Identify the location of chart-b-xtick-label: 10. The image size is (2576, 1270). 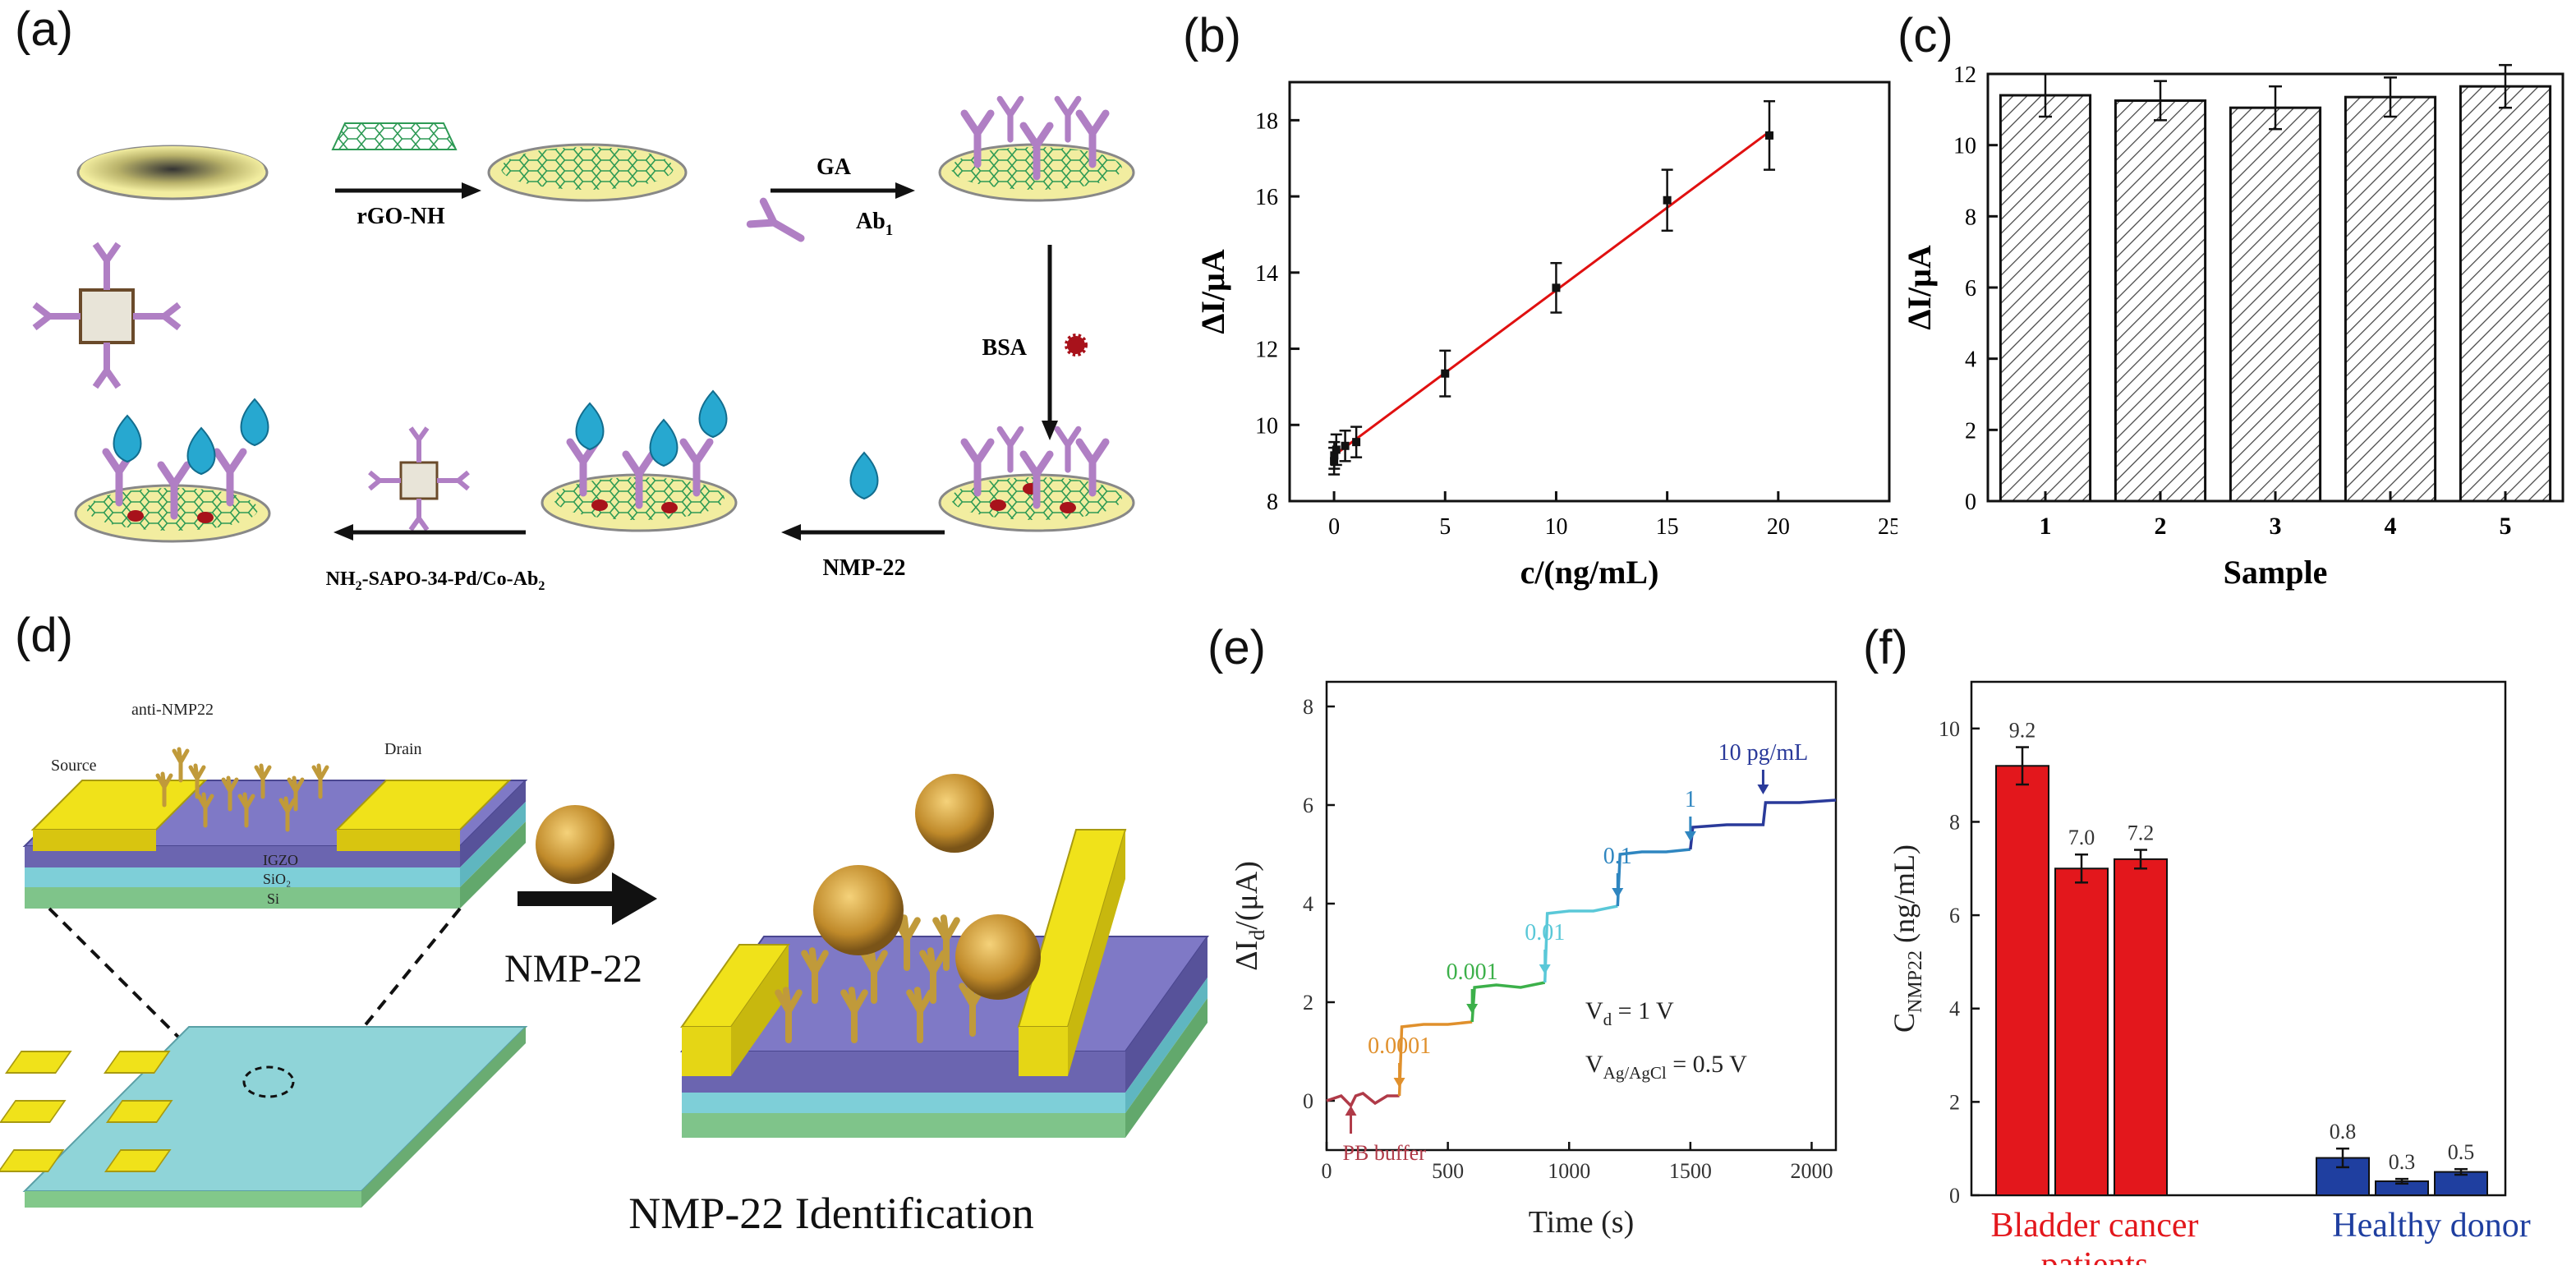
(1555, 527).